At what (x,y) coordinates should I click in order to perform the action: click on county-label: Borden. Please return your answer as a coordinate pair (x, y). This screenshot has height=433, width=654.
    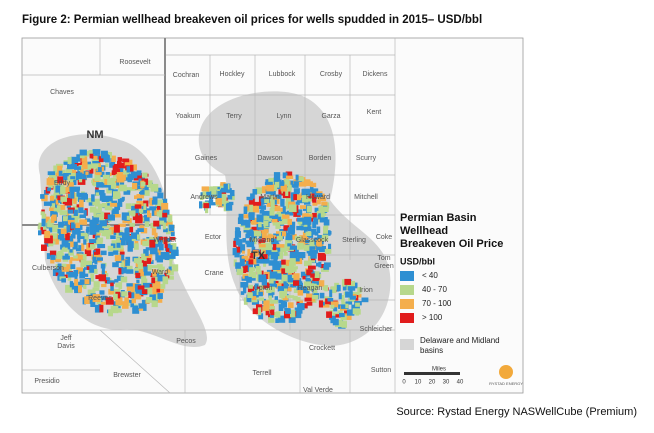
    Looking at the image, I should click on (320, 158).